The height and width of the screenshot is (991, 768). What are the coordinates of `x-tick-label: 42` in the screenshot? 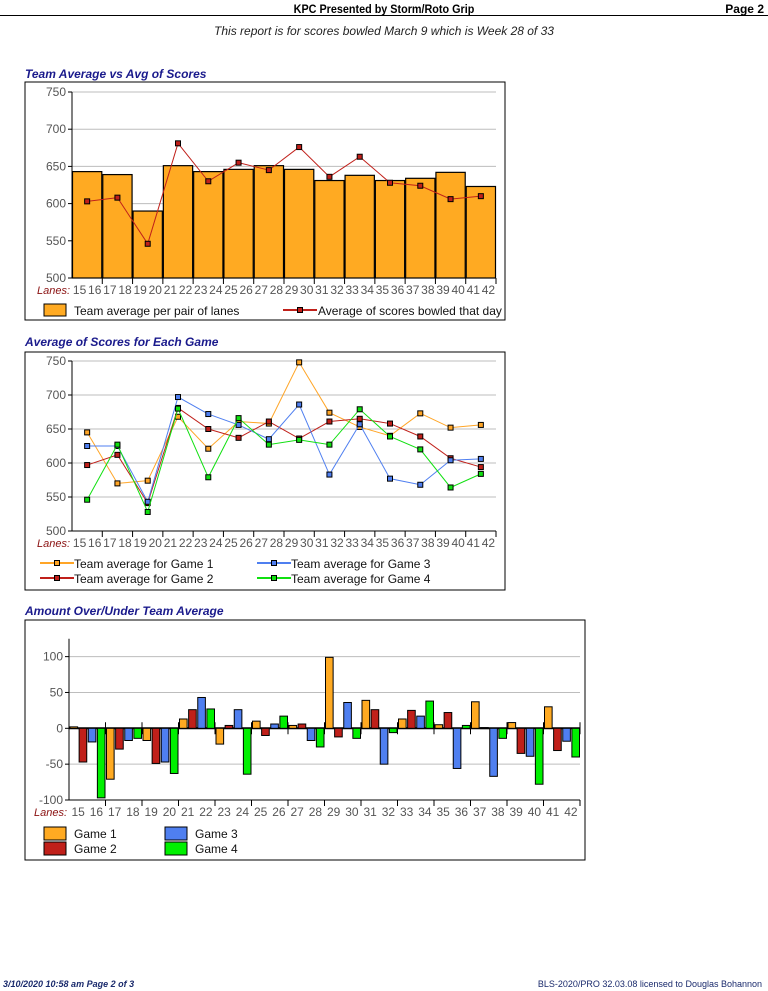 It's located at (489, 543).